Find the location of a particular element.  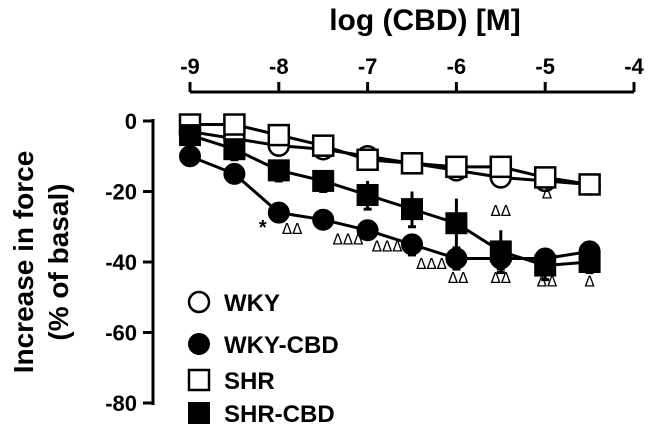

legend-label: SHR is located at coordinates (249, 381).